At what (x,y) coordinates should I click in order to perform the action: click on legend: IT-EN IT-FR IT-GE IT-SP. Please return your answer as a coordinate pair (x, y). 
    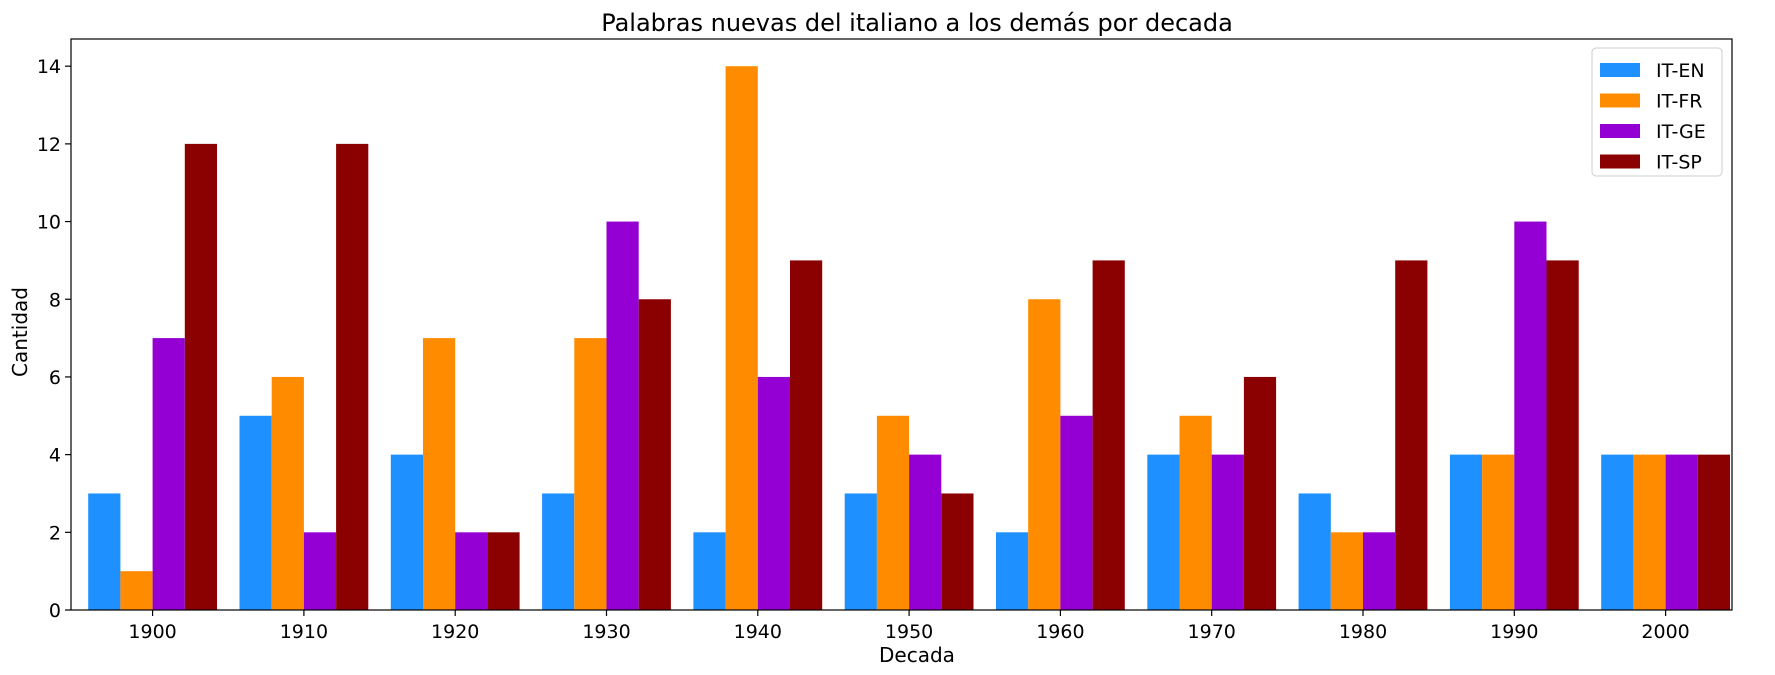
    Looking at the image, I should click on (1657, 112).